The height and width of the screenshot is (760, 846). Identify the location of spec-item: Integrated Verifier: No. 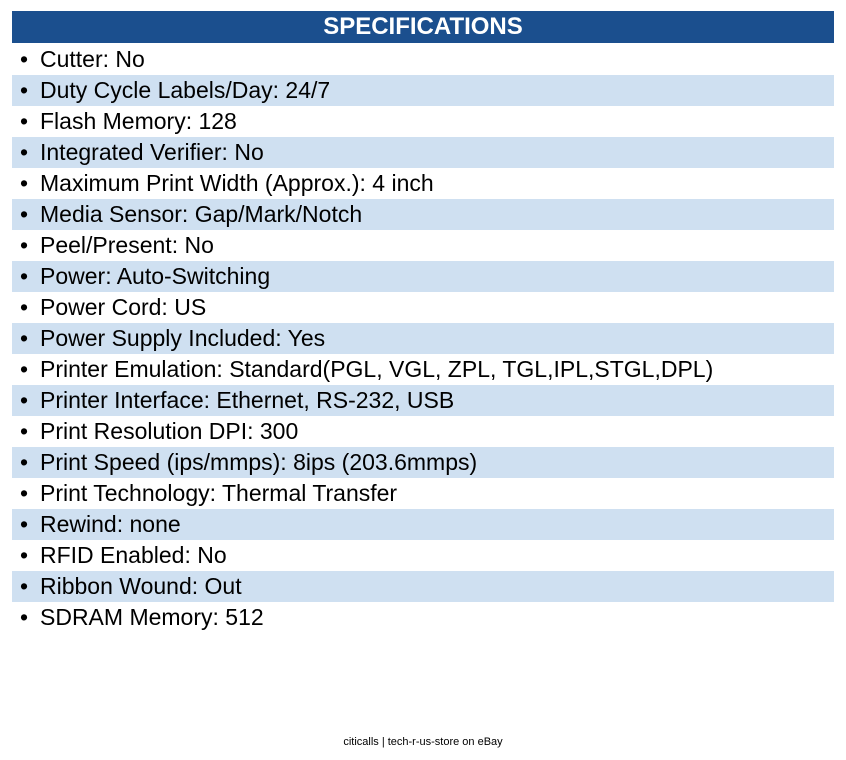
(423, 152).